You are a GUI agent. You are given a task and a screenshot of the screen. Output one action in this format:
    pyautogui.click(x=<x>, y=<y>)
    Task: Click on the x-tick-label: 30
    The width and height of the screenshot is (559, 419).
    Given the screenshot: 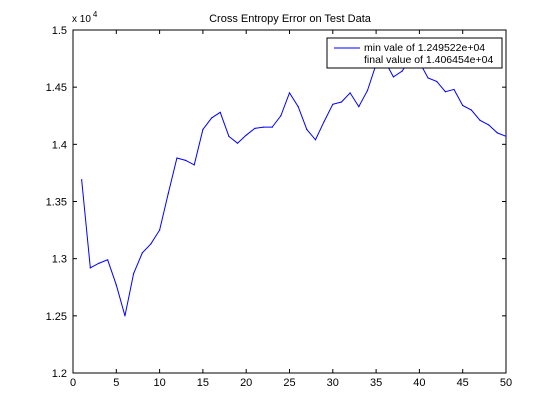 What is the action you would take?
    pyautogui.click(x=333, y=383)
    